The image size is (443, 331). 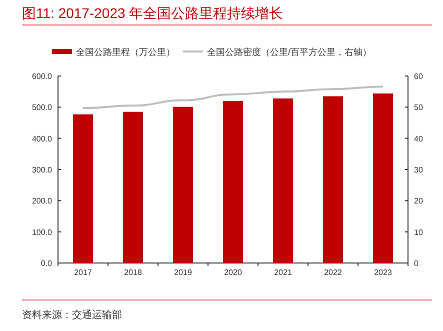 I want to click on text: 资料来源：交通运输部, so click(x=72, y=315).